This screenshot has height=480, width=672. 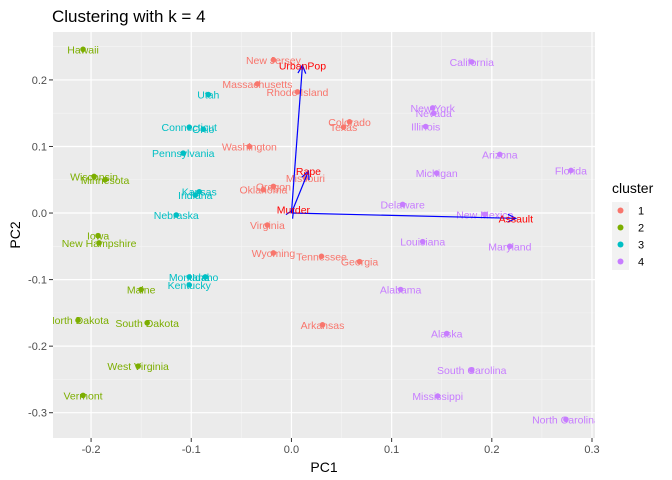 I want to click on point-label-illinois: Illinois, so click(x=425, y=128).